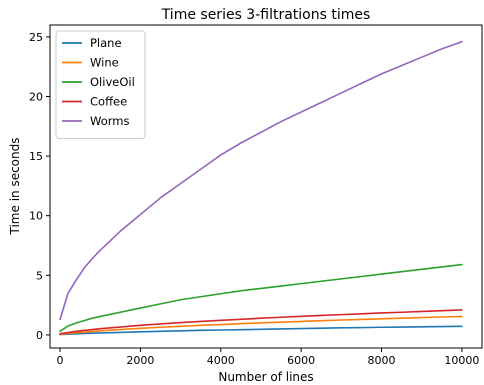 The width and height of the screenshot is (484, 385). I want to click on y-tick-label: 25, so click(36, 37).